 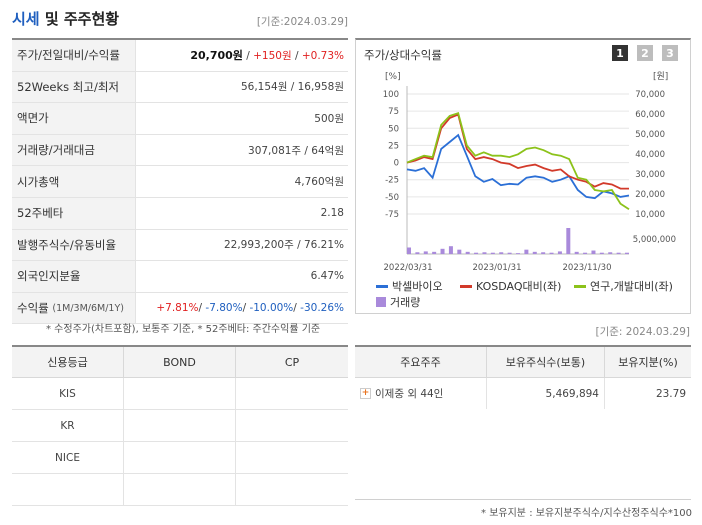 I want to click on quote-row-market-cap: 시가총액 4,760억원, so click(x=180, y=182).